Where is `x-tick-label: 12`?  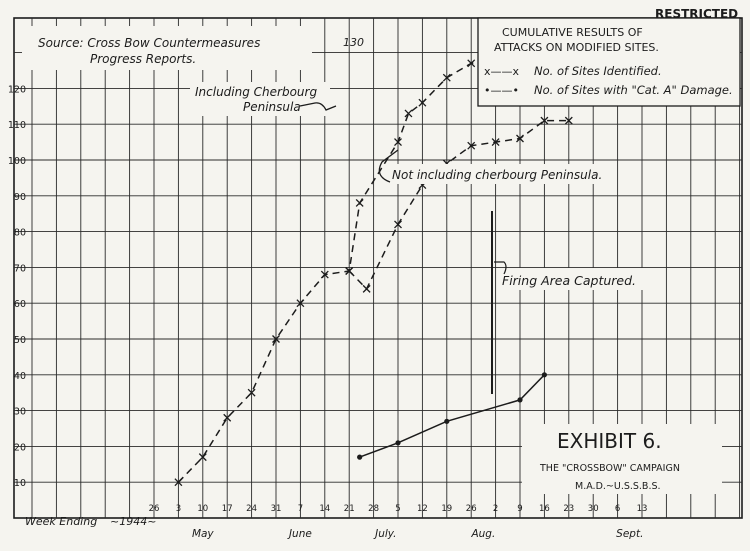
x-tick-label: 12 is located at coordinates (422, 509).